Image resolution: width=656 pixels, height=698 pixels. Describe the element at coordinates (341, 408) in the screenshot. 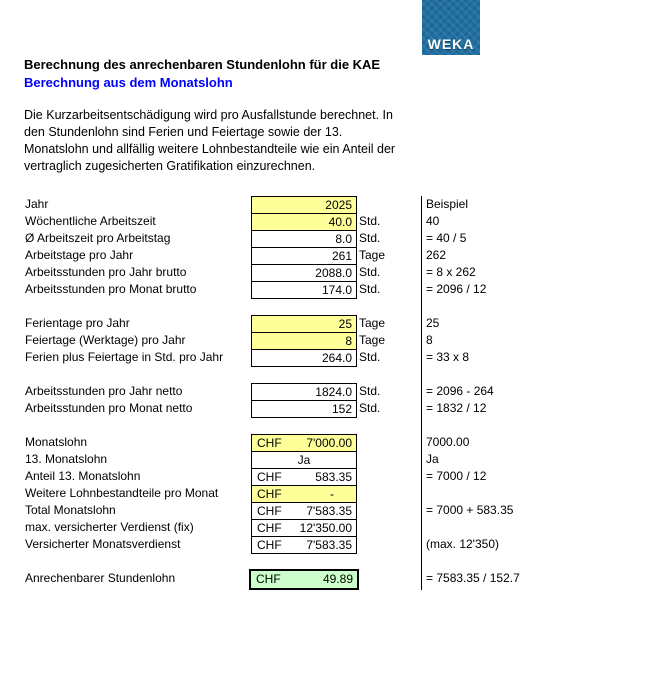

I see `cell-value: 152` at that location.